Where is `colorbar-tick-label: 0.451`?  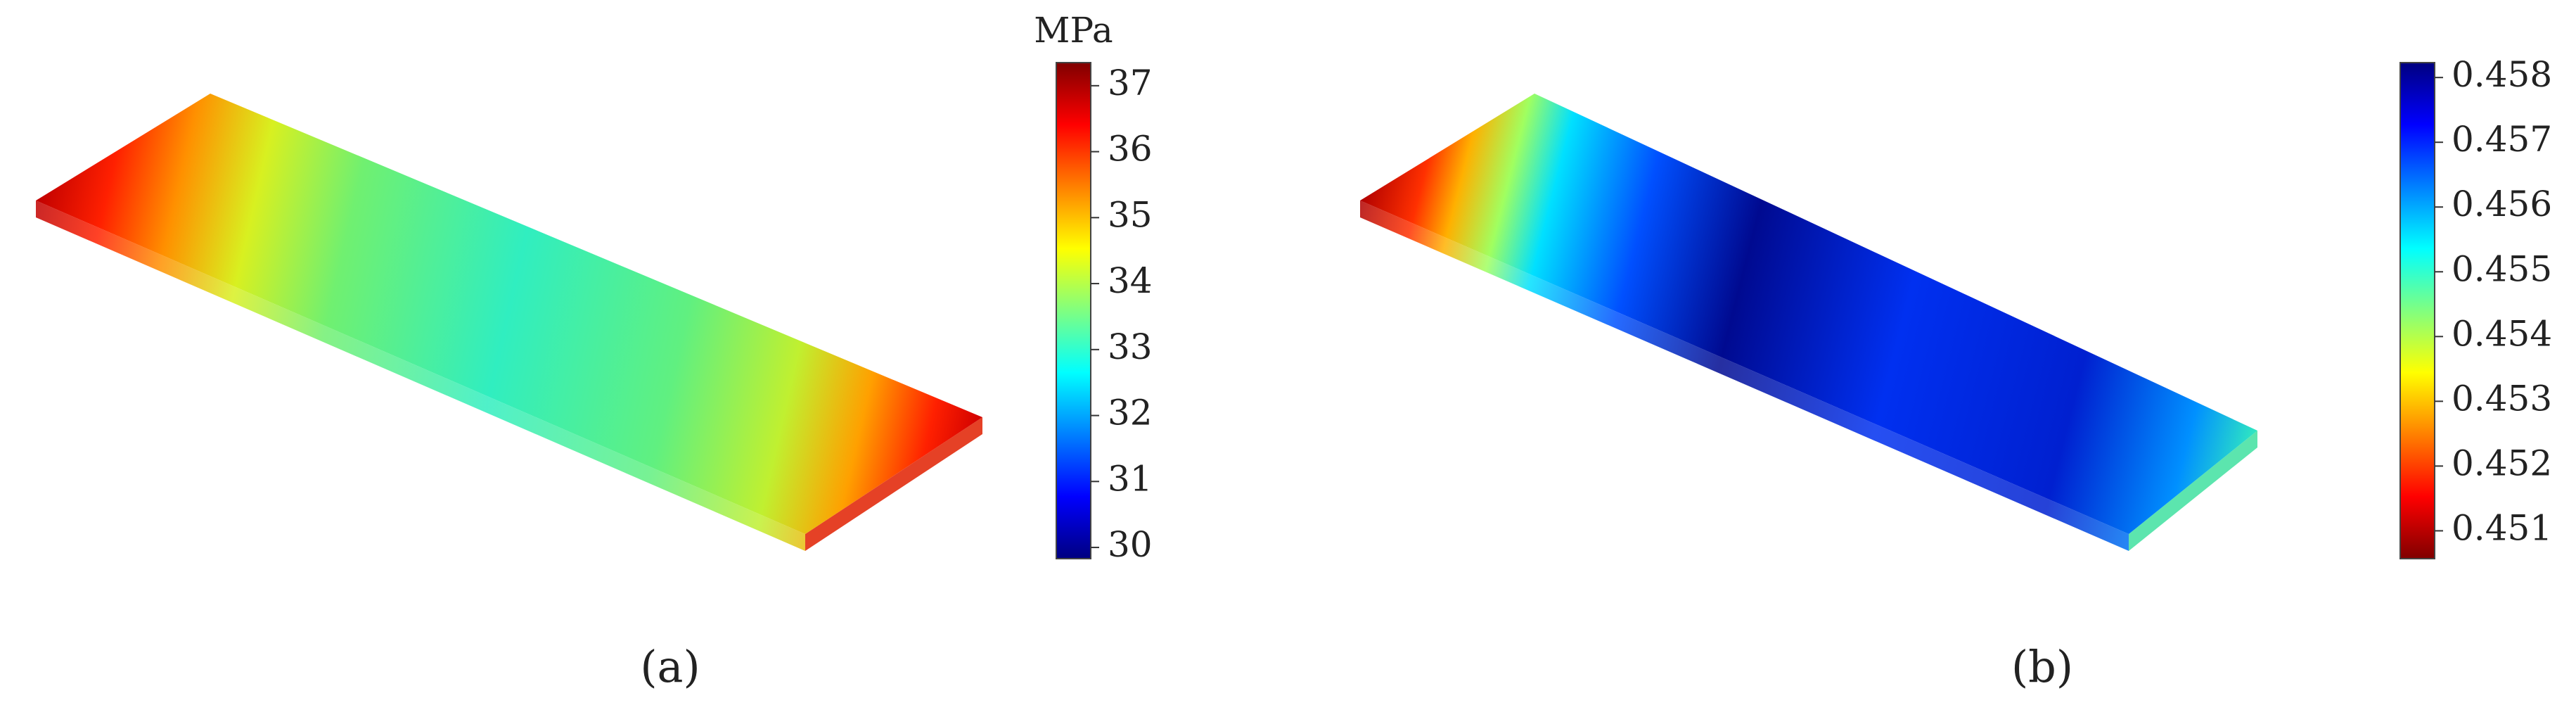
colorbar-tick-label: 0.451 is located at coordinates (2502, 527).